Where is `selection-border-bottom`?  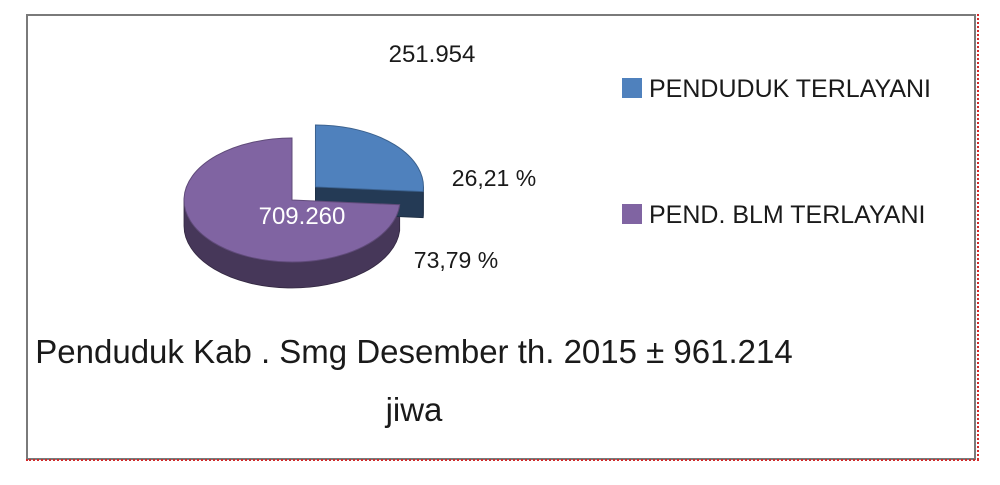
selection-border-bottom is located at coordinates (502, 460).